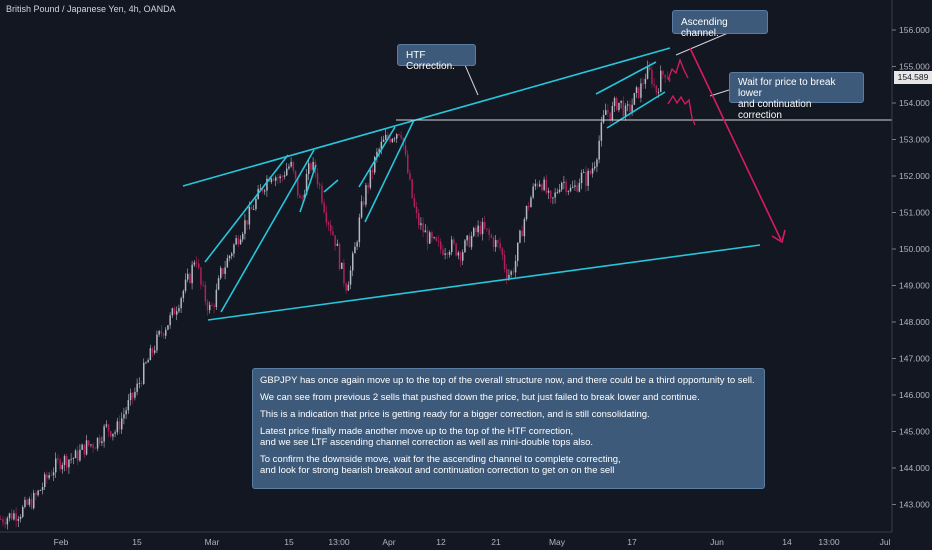 Image resolution: width=932 pixels, height=550 pixels. Describe the element at coordinates (446, 539) in the screenshot. I see `time-axis: Feb 15 Mar 15 13:00 Apr 12 21 May 17 Jun 14 13:00 Jul` at that location.